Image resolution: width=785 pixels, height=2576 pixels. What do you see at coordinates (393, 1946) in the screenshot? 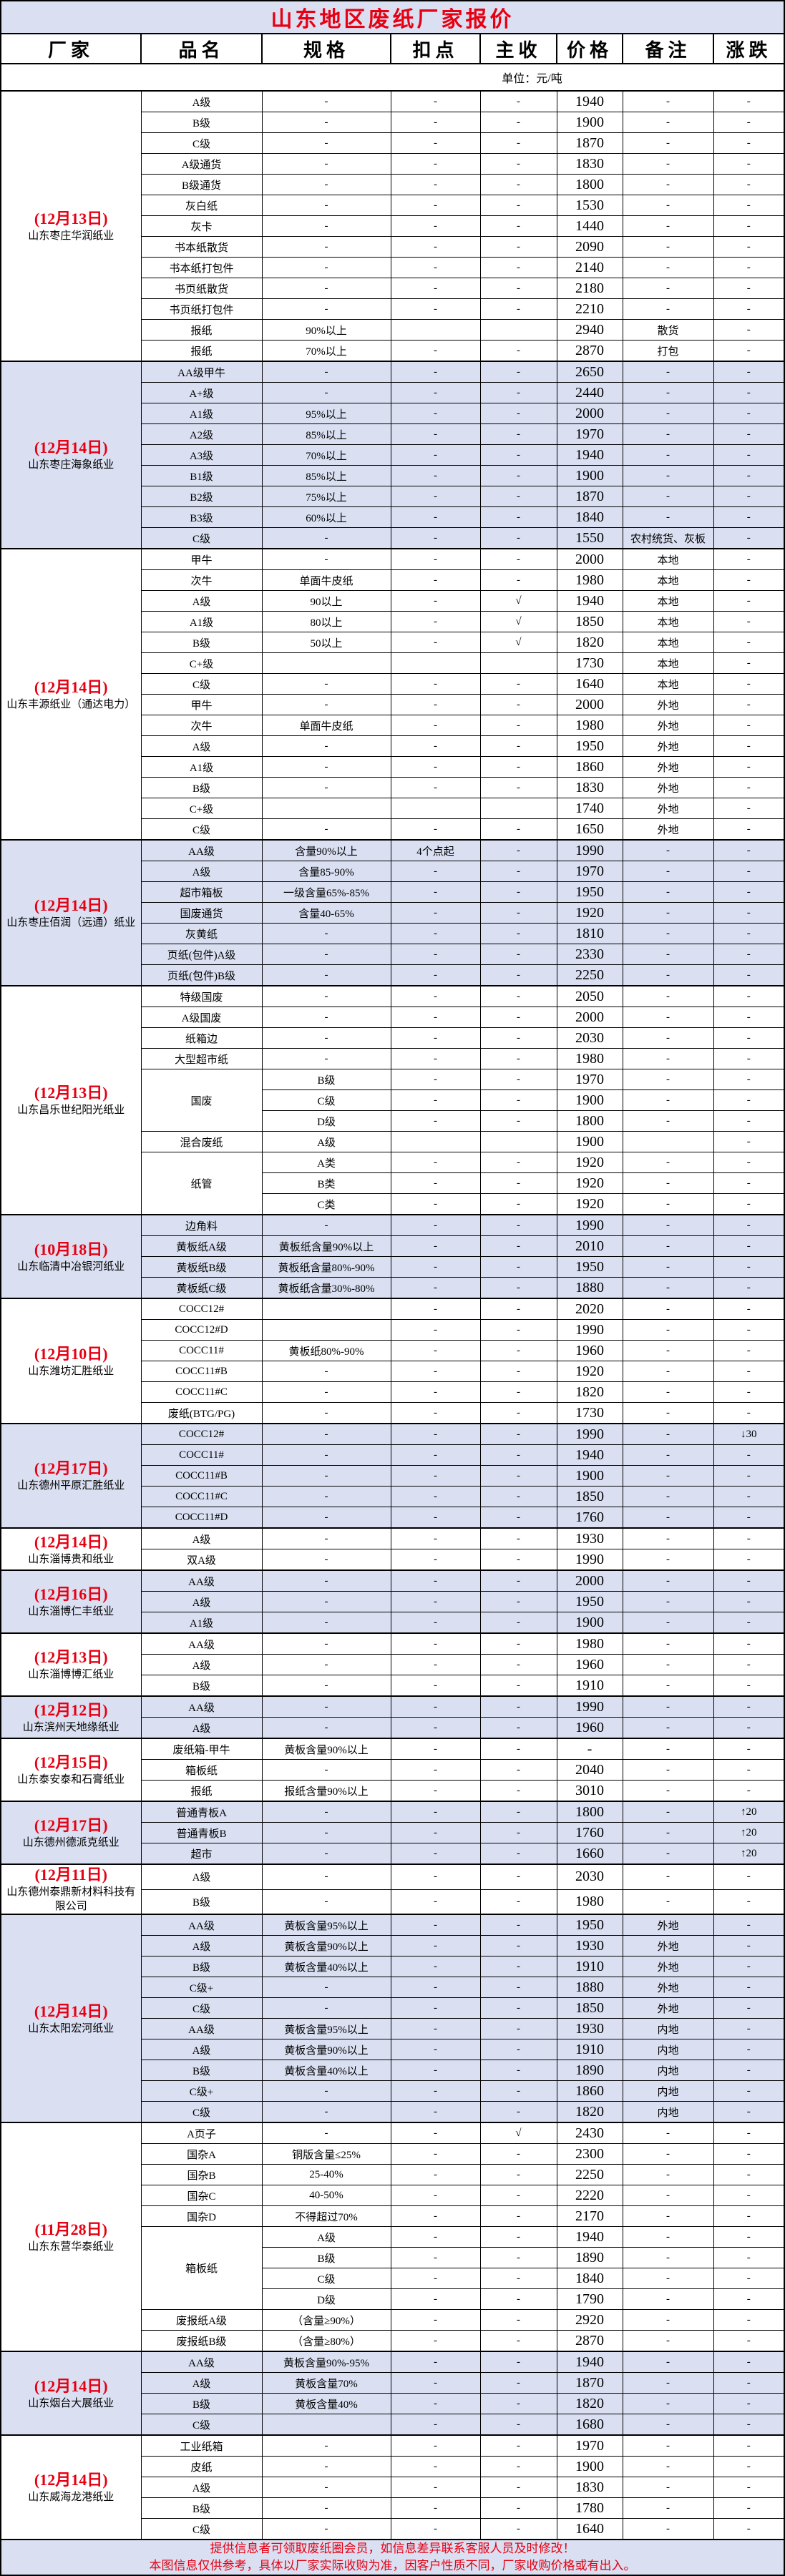
I see `table-row: A级 黄板含量90%以上 - -1930 外地 -` at bounding box center [393, 1946].